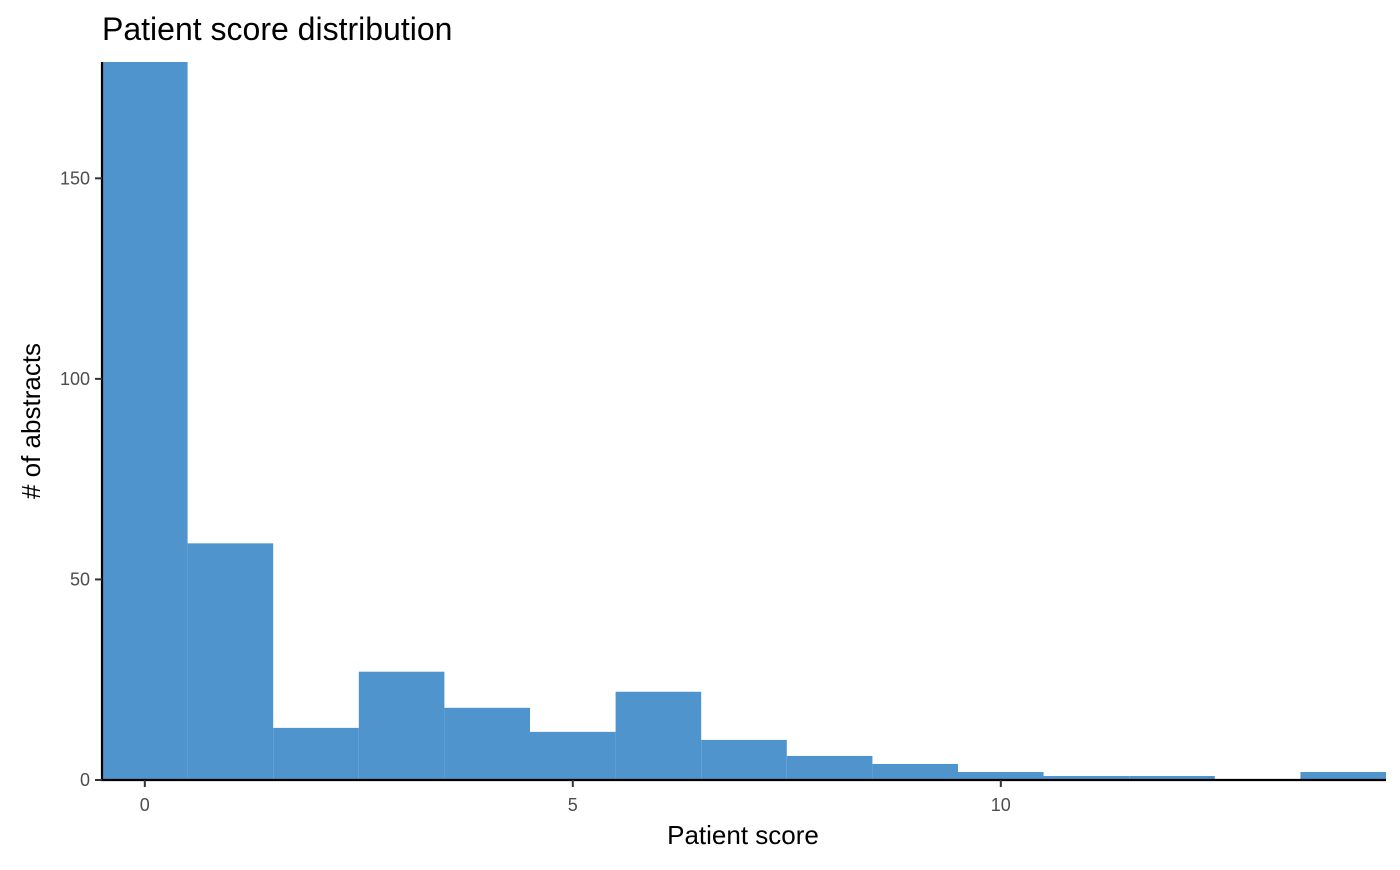  I want to click on y-tick-label: 50, so click(80, 579).